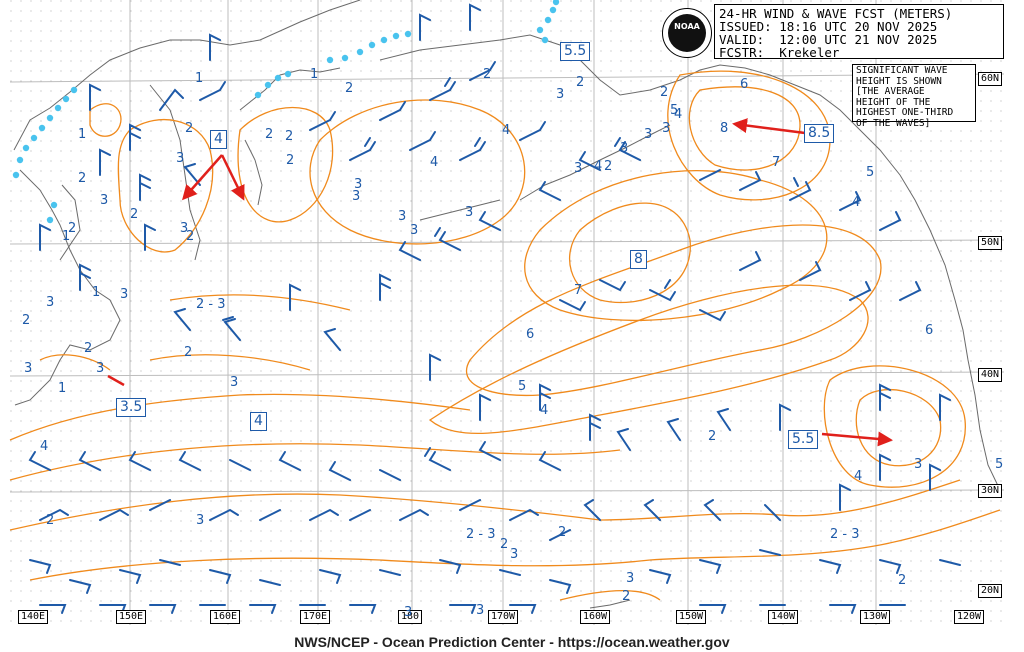  I want to click on contour-label: 8, so click(724, 128).